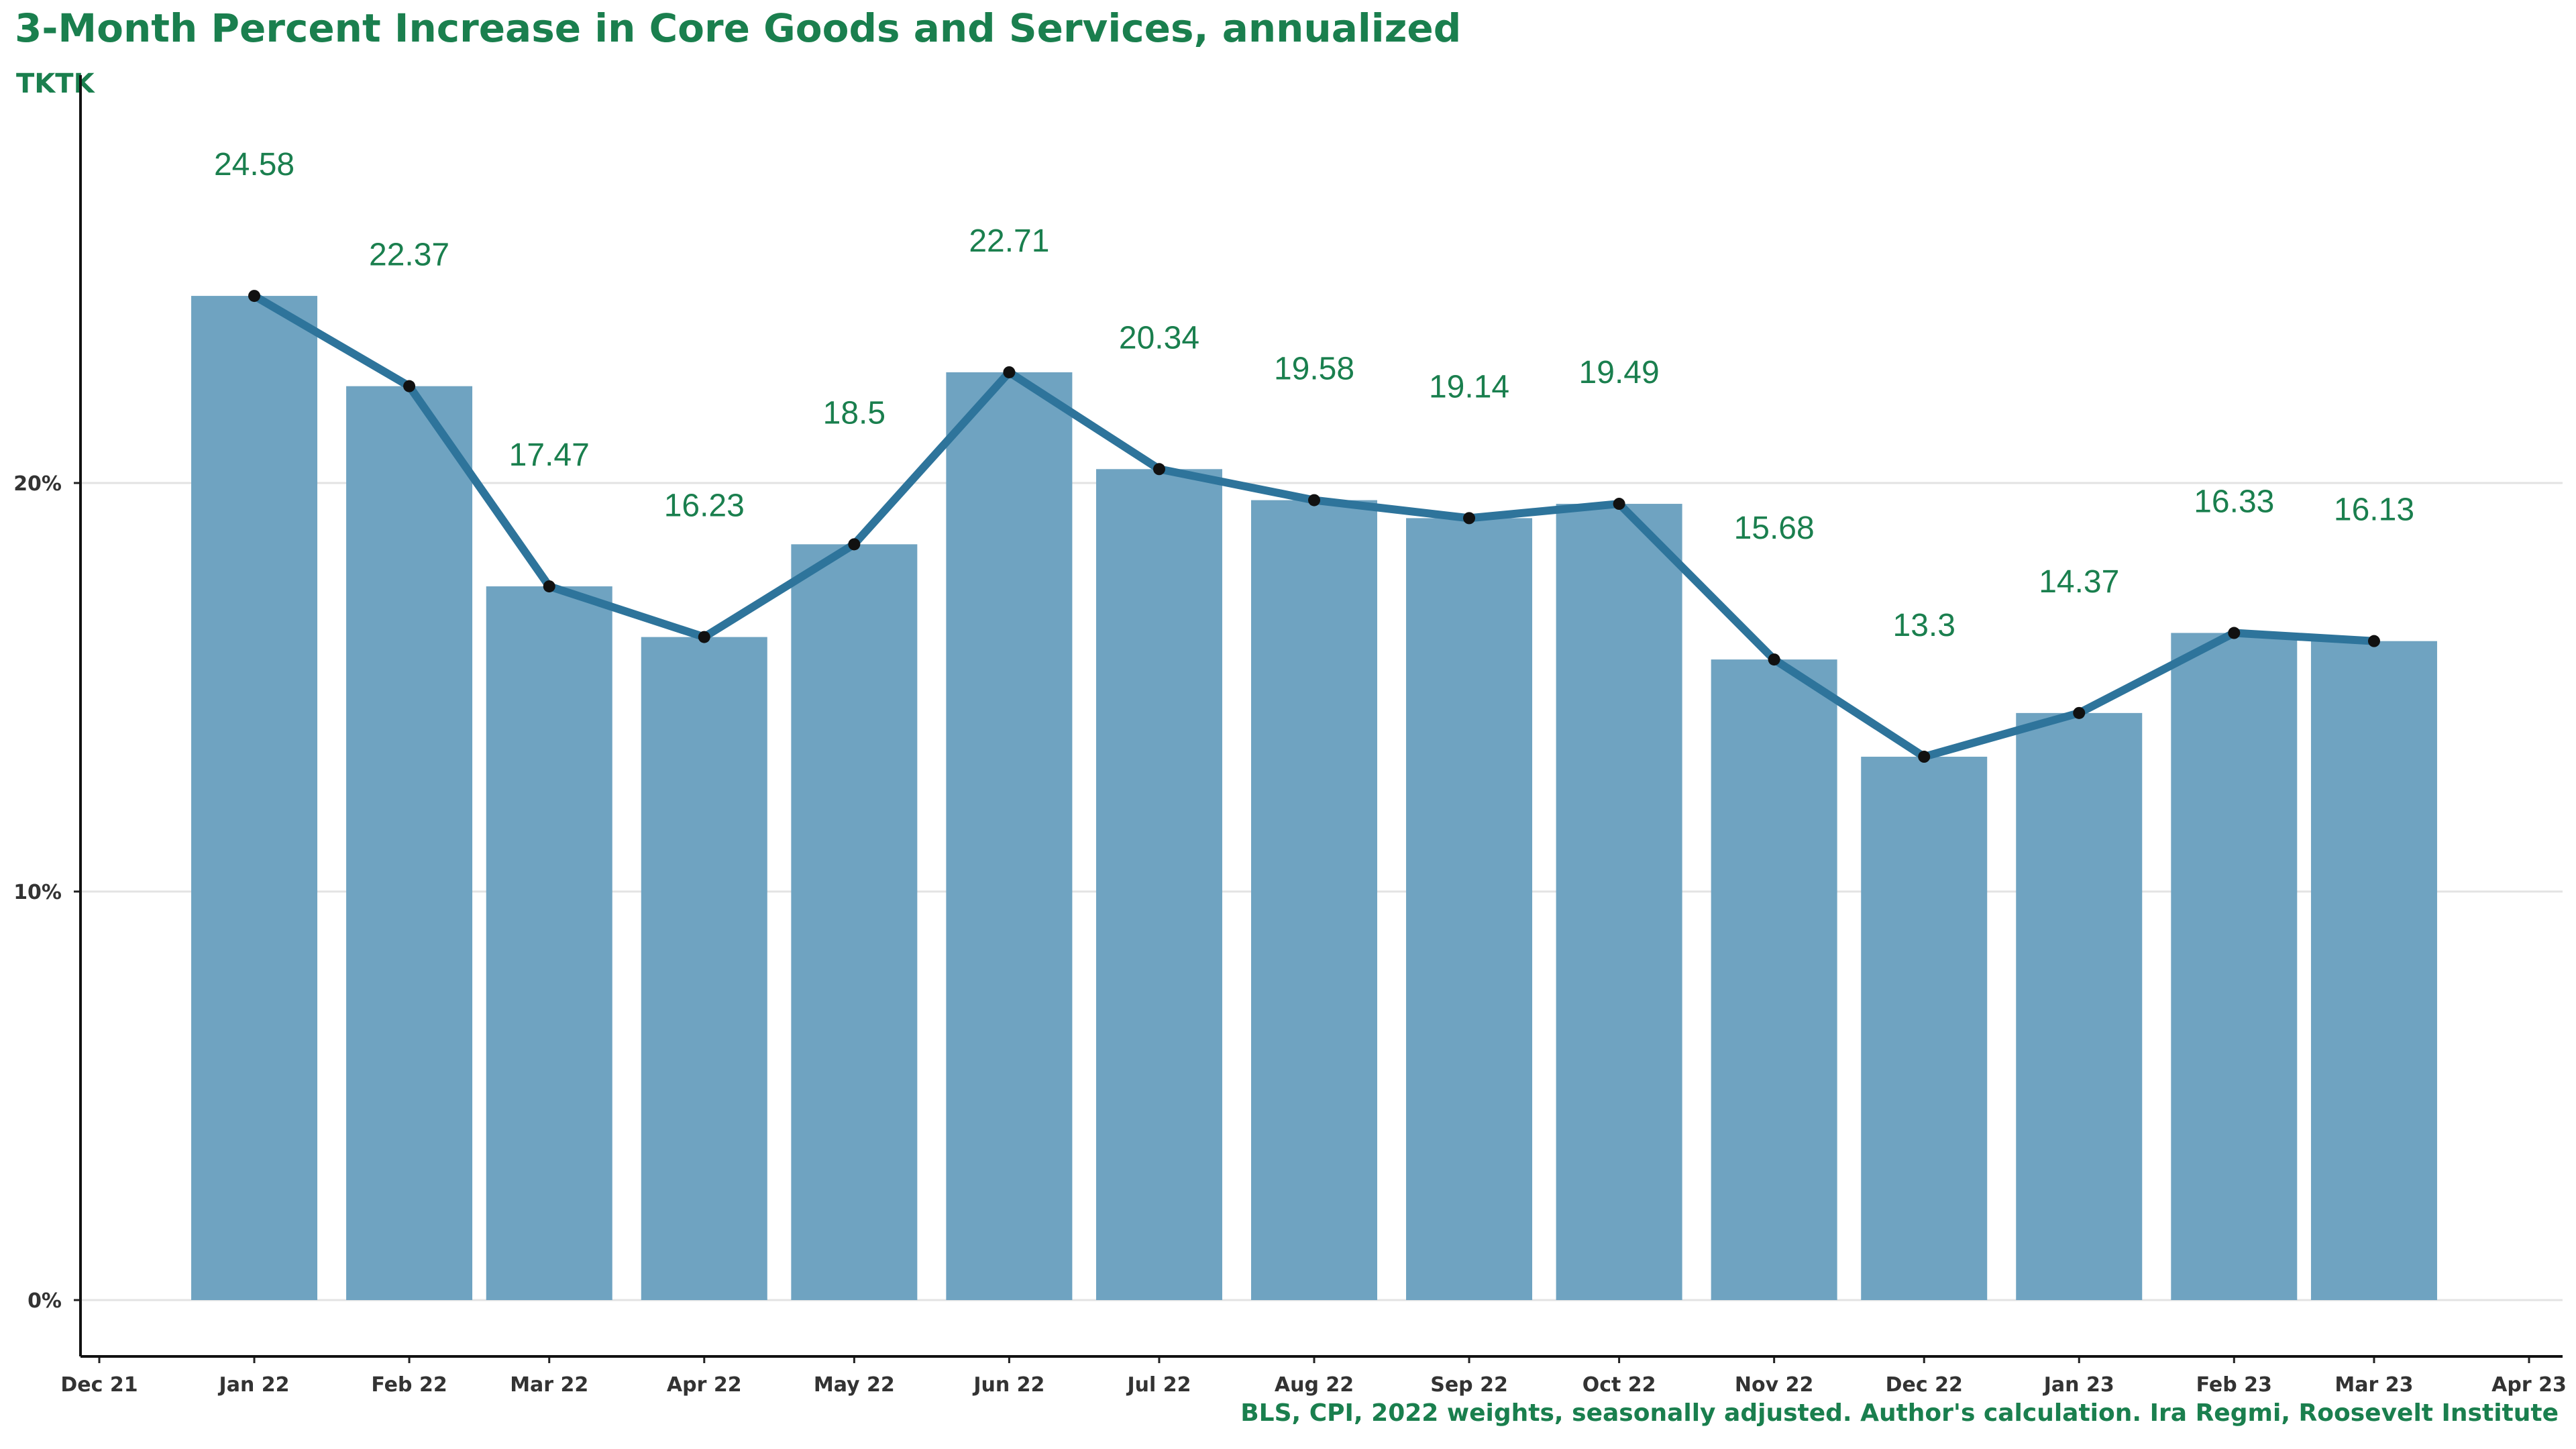 This screenshot has height=1449, width=2576. What do you see at coordinates (2373, 1385) in the screenshot?
I see `x-tick-label-mar-23: Mar 23` at bounding box center [2373, 1385].